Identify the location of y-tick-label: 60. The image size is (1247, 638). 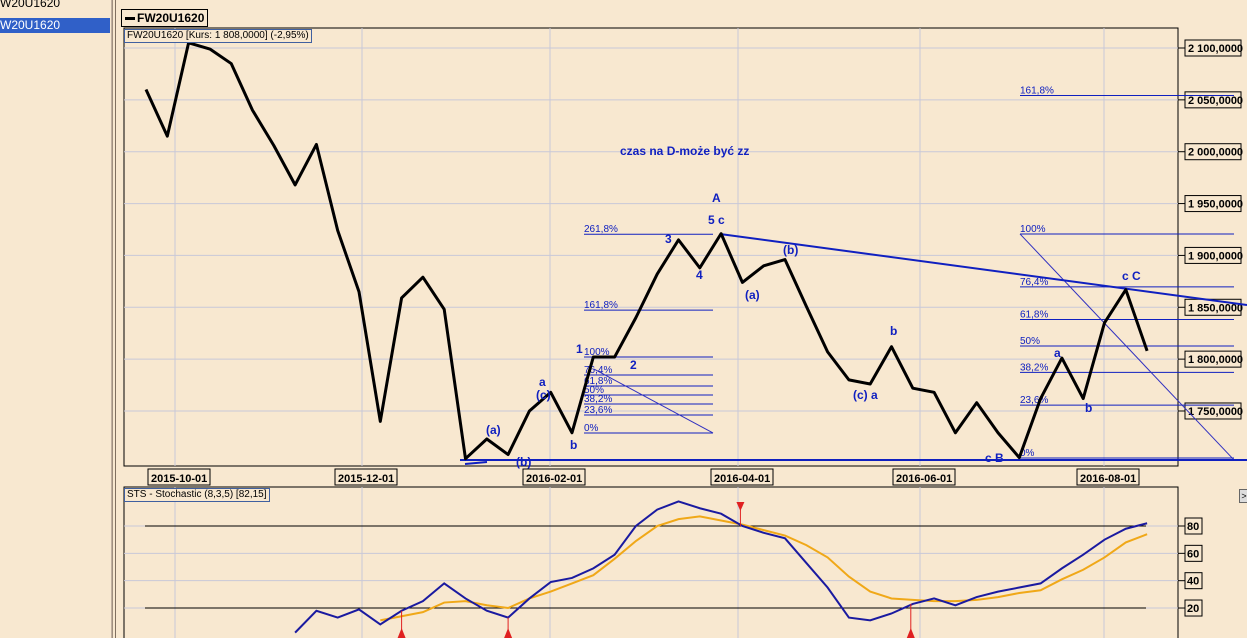
(1193, 554).